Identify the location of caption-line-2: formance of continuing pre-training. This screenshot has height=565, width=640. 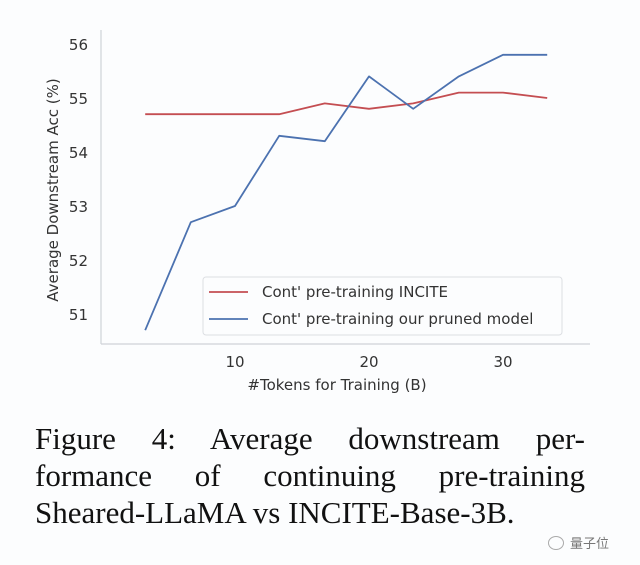
(310, 475).